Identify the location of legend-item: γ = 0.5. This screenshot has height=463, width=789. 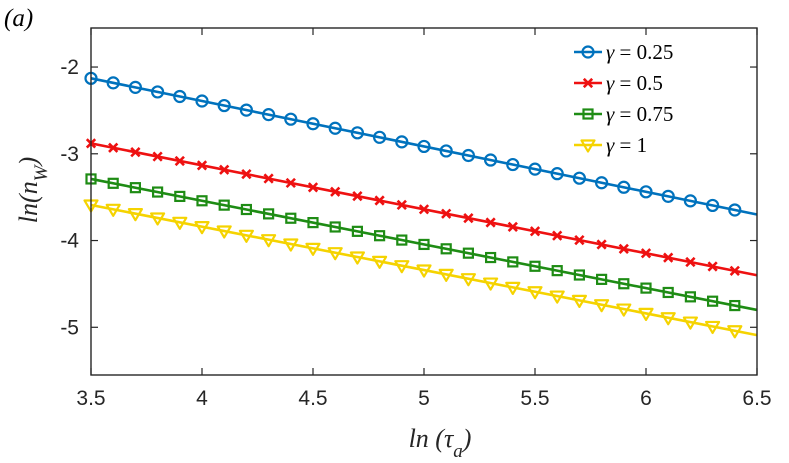
(618, 83).